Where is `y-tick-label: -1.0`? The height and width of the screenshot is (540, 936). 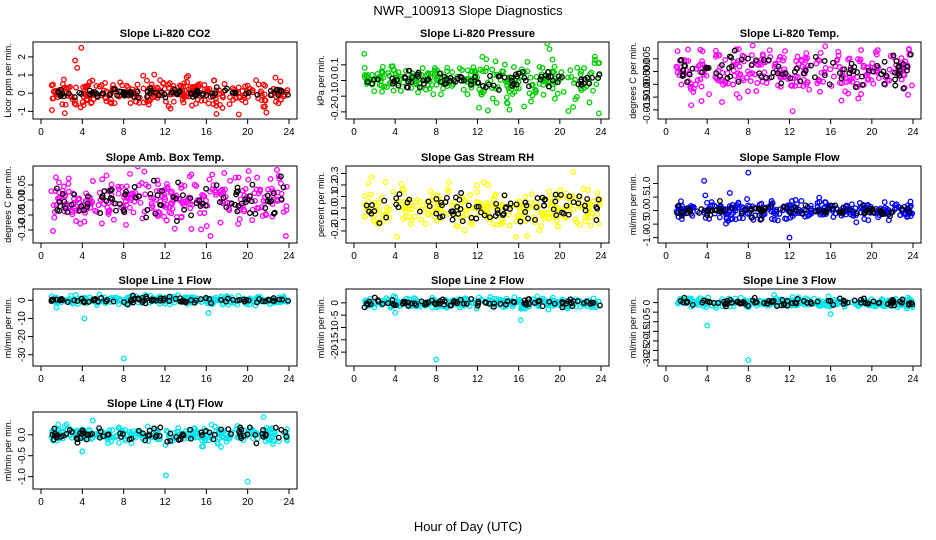
y-tick-label: -1.0 is located at coordinates (22, 477).